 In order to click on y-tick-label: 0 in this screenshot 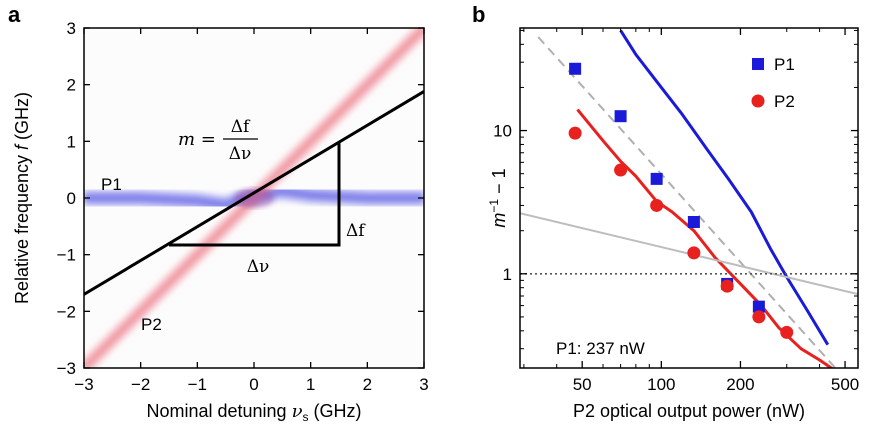, I will do `click(71, 198)`.